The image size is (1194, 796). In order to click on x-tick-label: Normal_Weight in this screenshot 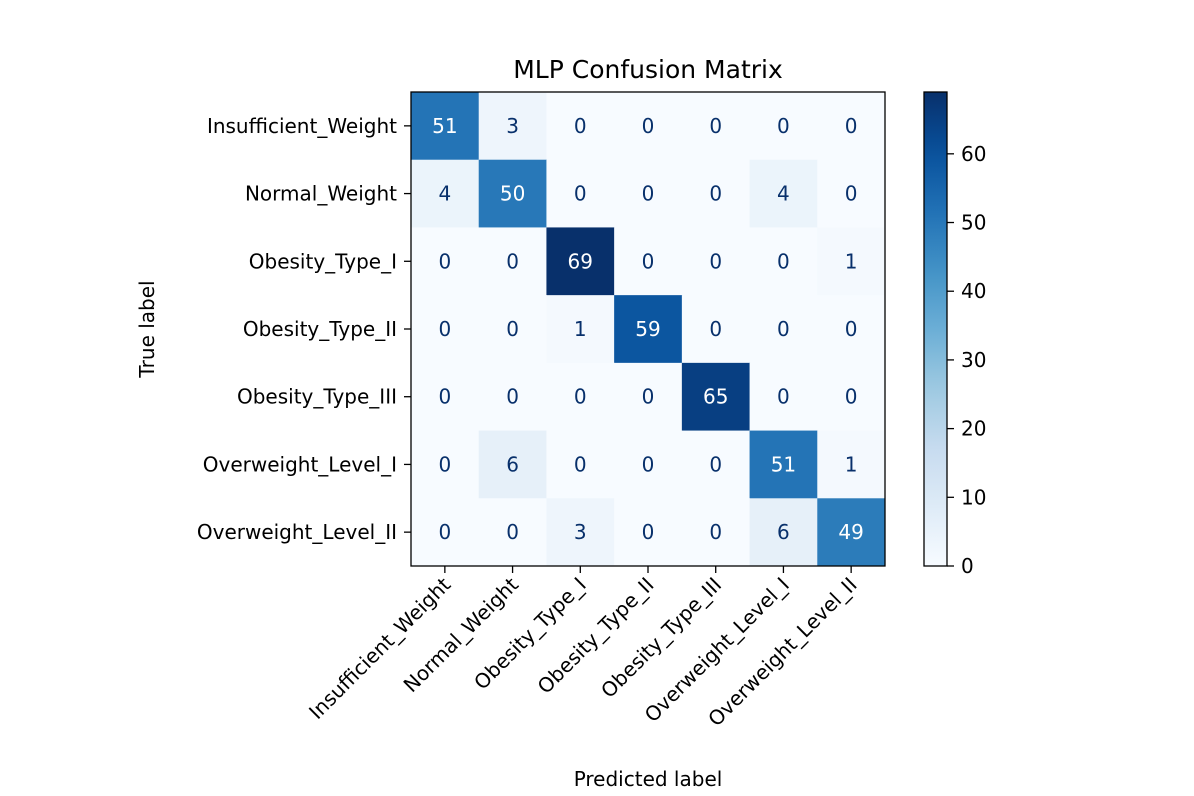, I will do `click(461, 634)`.